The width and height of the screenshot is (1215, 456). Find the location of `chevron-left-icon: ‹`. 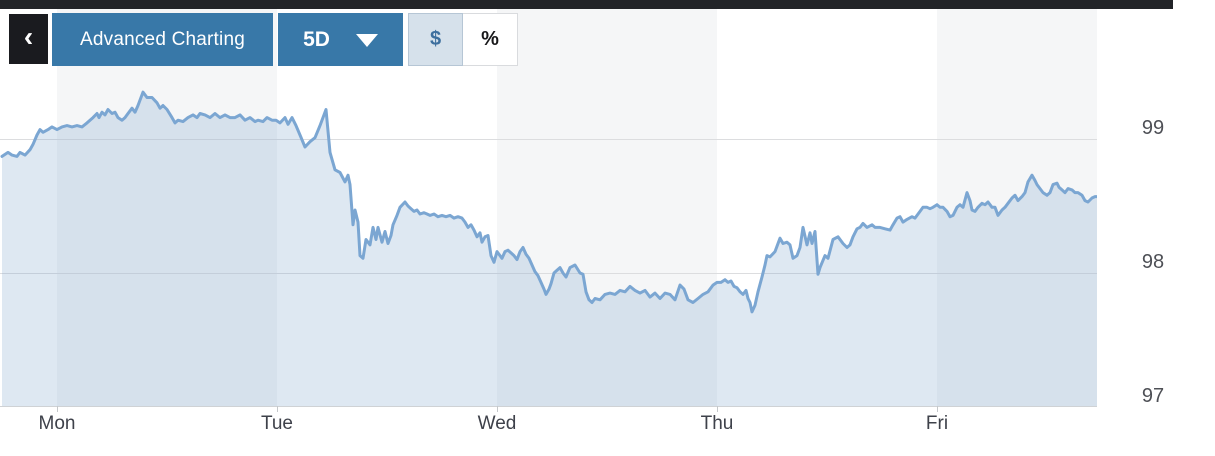

chevron-left-icon: ‹ is located at coordinates (28, 36).